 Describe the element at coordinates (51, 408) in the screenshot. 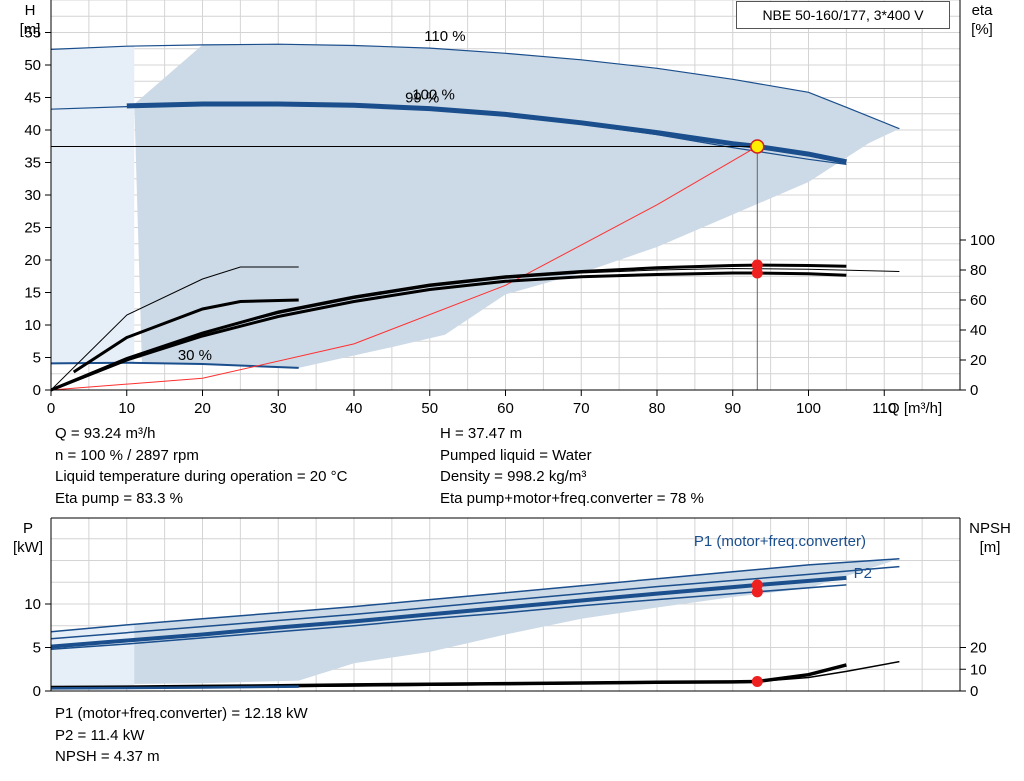

I see `x-tick-label: 0` at that location.